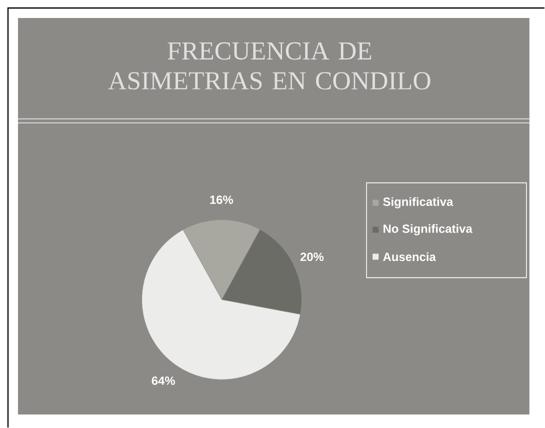  What do you see at coordinates (418, 202) in the screenshot?
I see `legend-label: Significativa` at bounding box center [418, 202].